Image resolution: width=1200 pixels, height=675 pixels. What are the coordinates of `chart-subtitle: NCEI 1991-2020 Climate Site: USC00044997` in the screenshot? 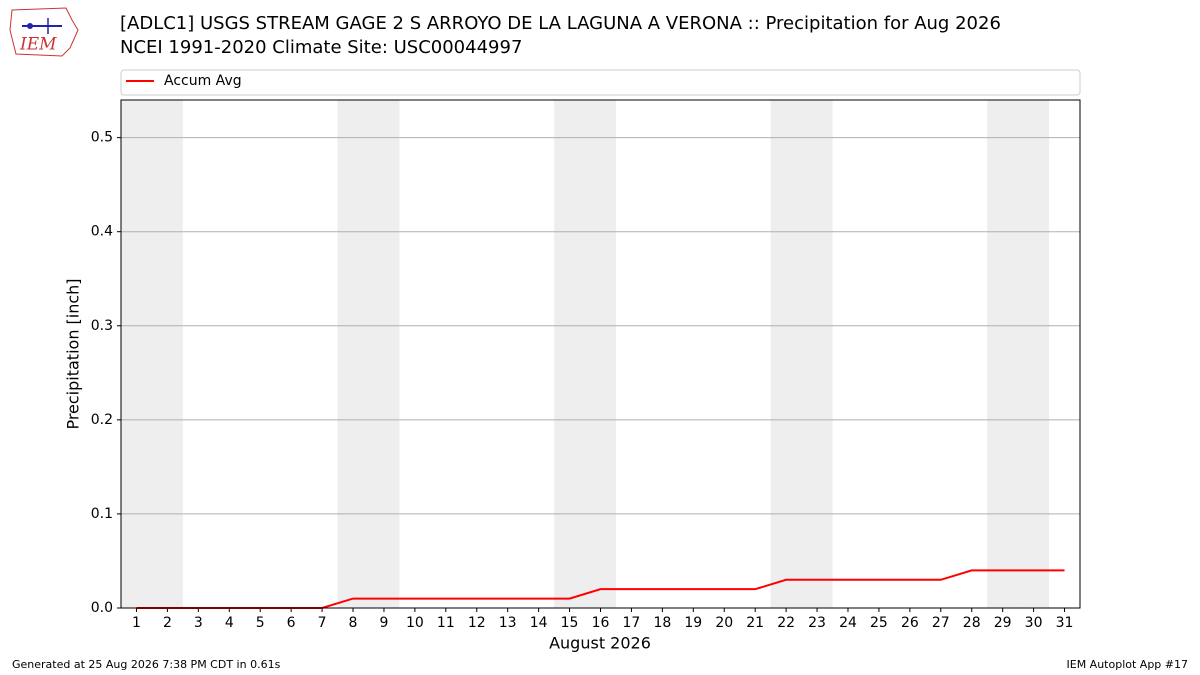 It's located at (321, 47).